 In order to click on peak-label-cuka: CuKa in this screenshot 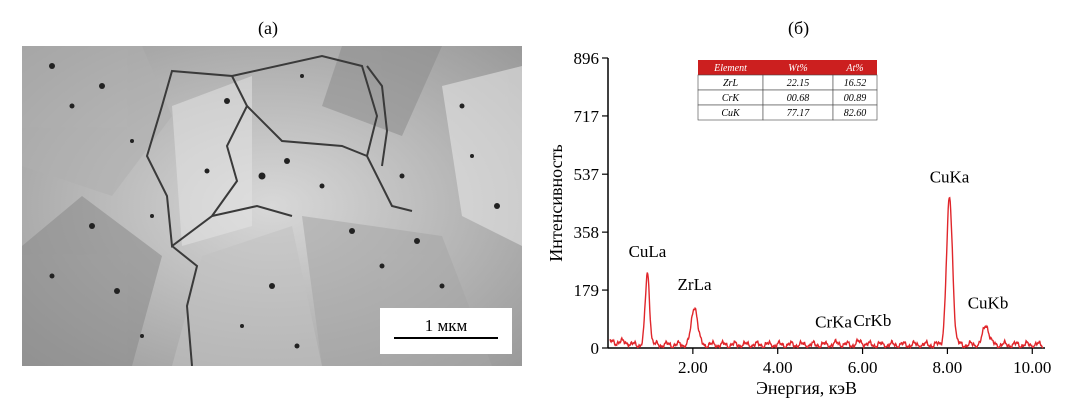, I will do `click(950, 176)`.